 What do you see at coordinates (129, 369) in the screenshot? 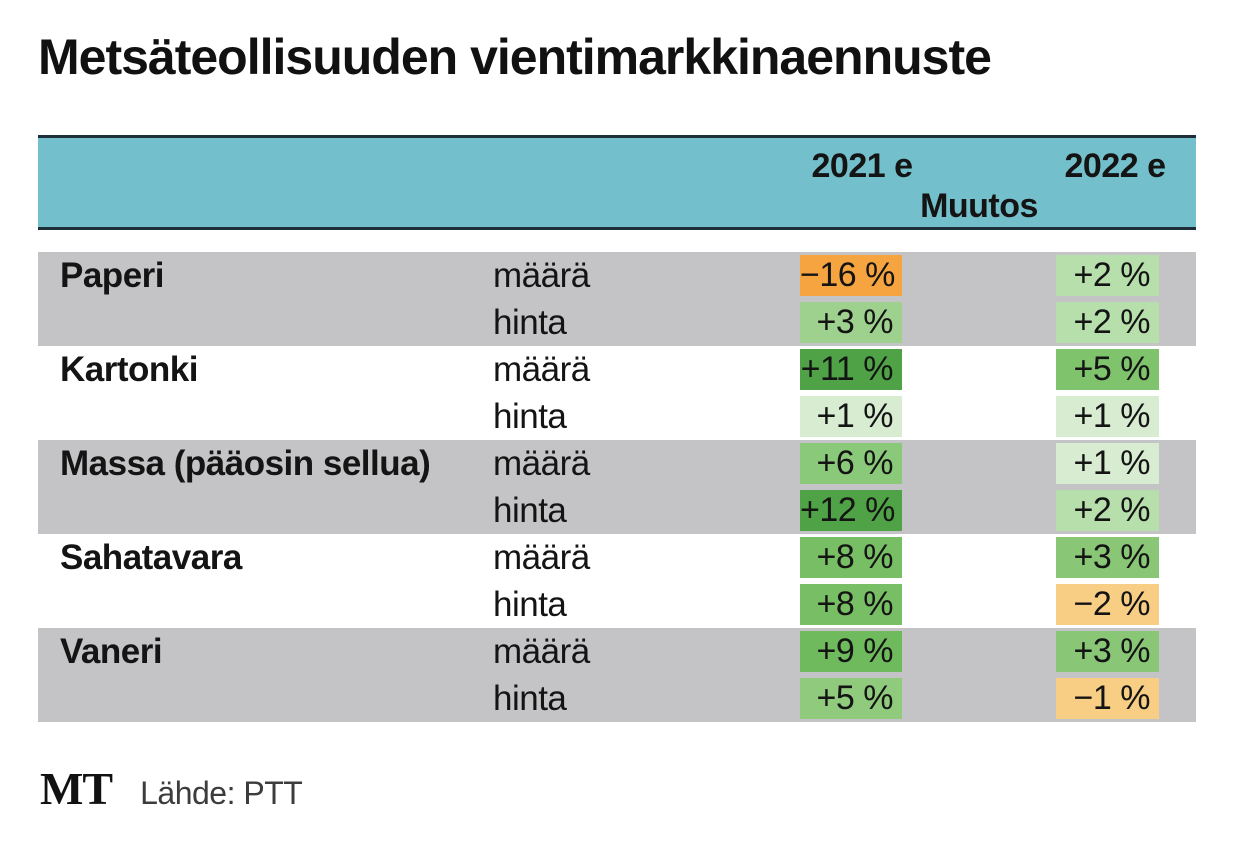
I see `product-name: Kartonki` at bounding box center [129, 369].